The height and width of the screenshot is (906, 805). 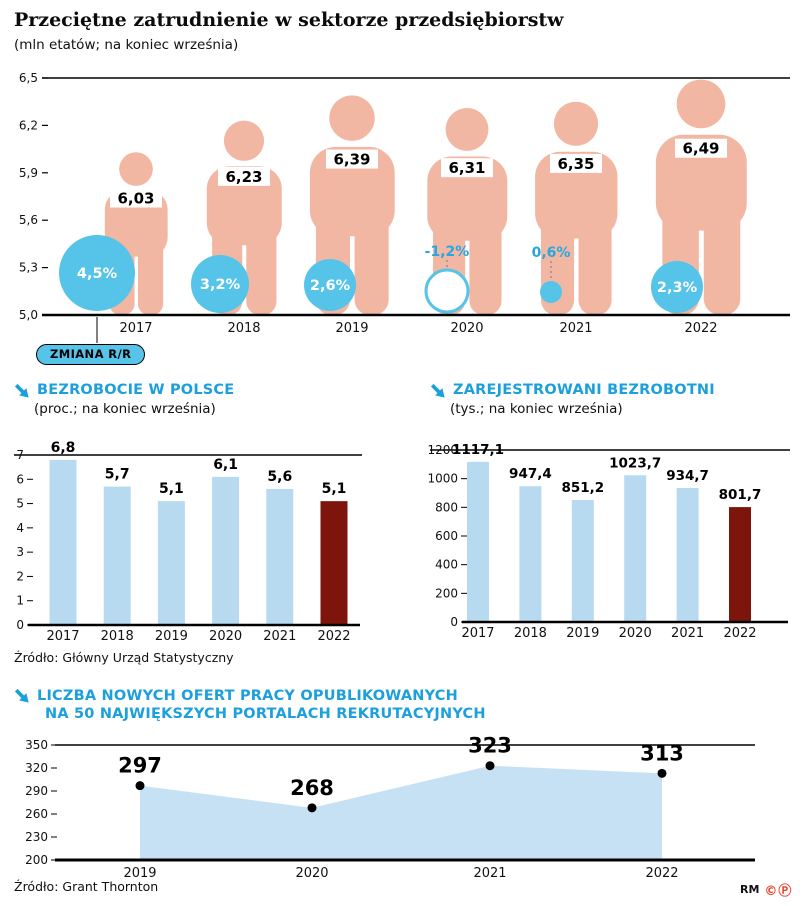 What do you see at coordinates (478, 450) in the screenshot?
I see `bar-value-label: 1117,1` at bounding box center [478, 450].